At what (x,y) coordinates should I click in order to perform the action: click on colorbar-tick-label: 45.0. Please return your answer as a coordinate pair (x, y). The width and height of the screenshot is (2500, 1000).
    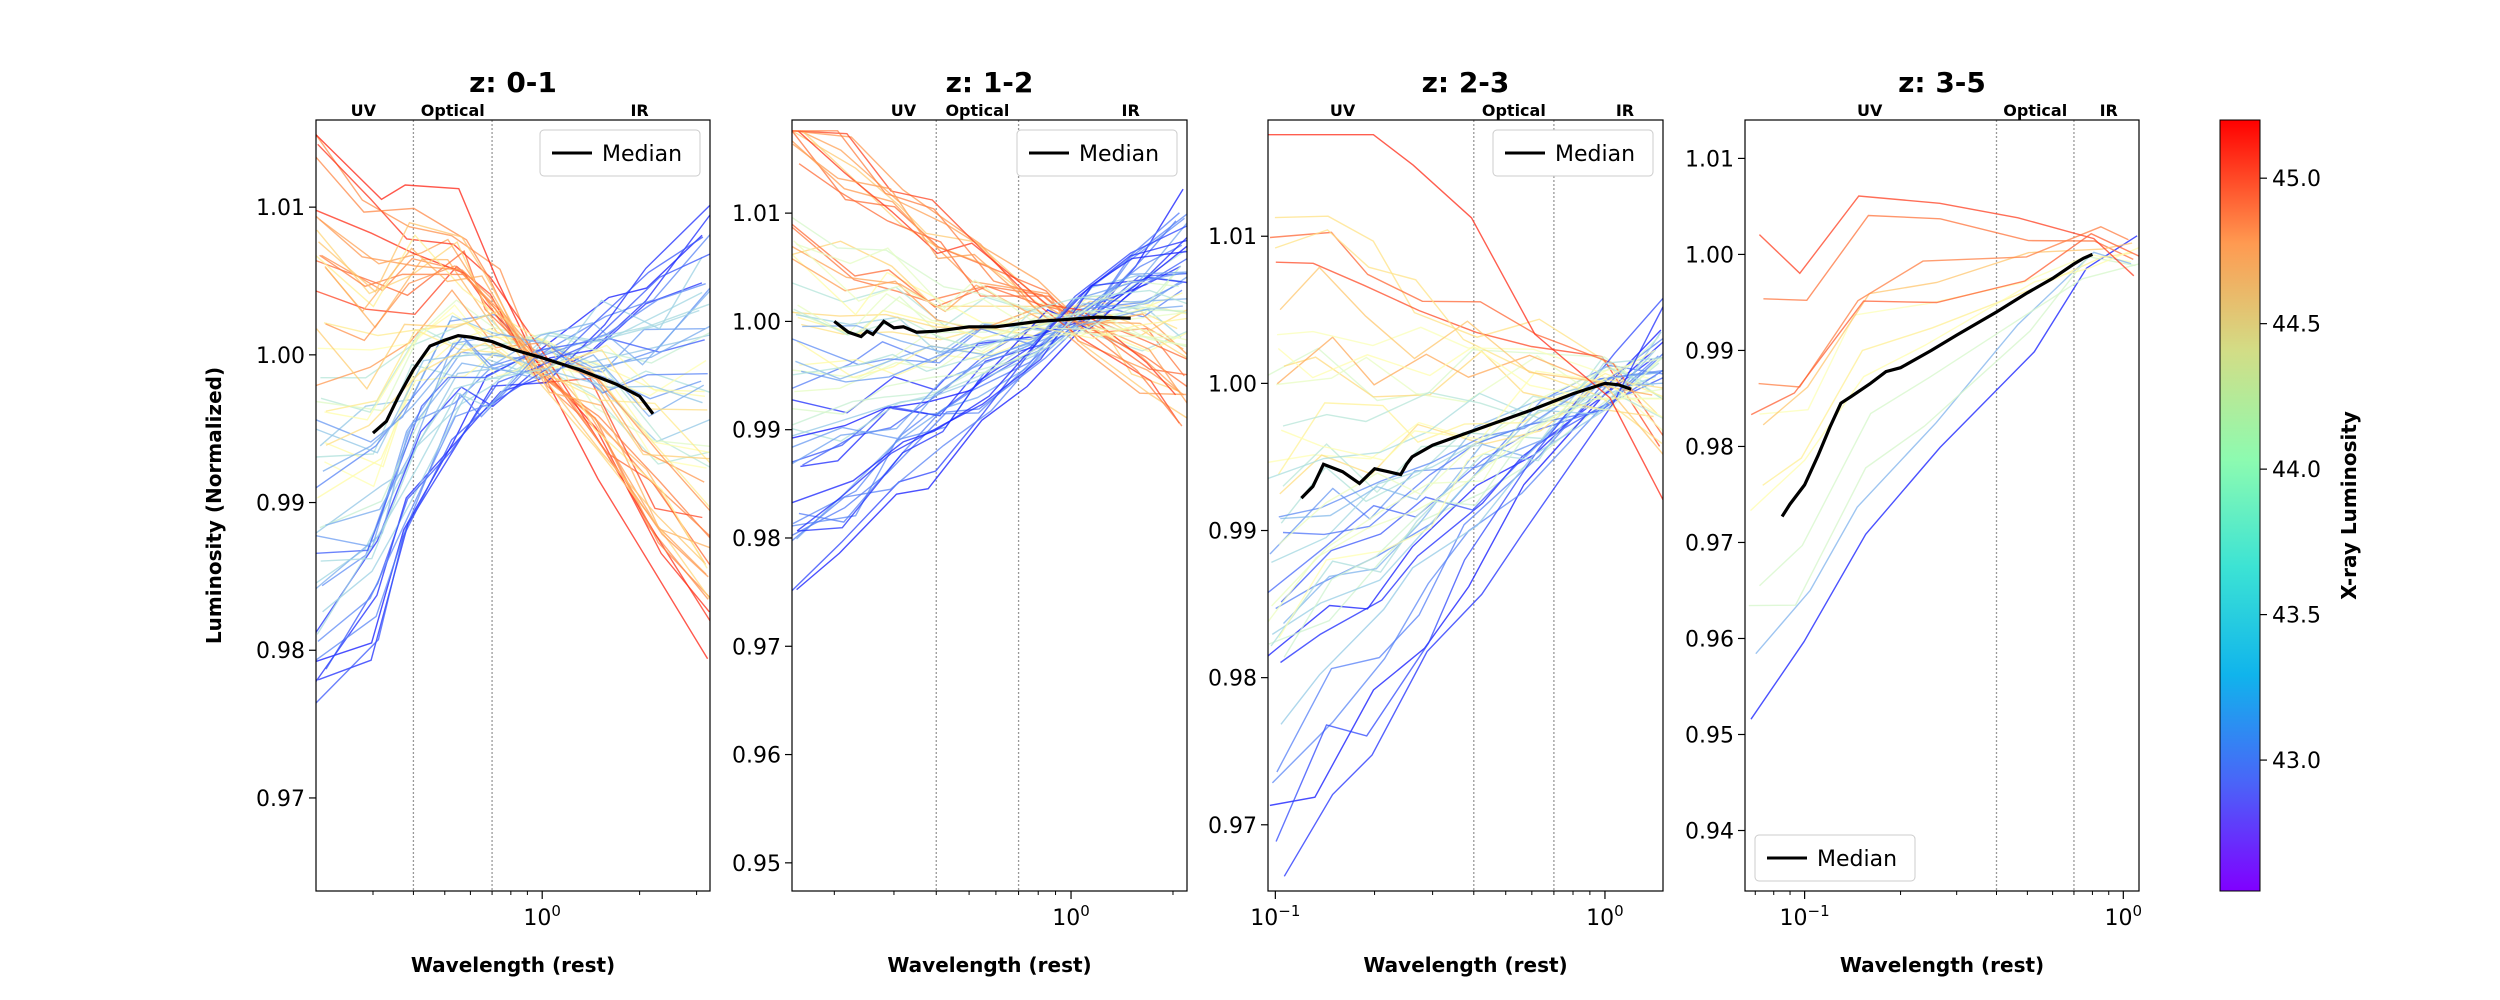
    Looking at the image, I should click on (2296, 179).